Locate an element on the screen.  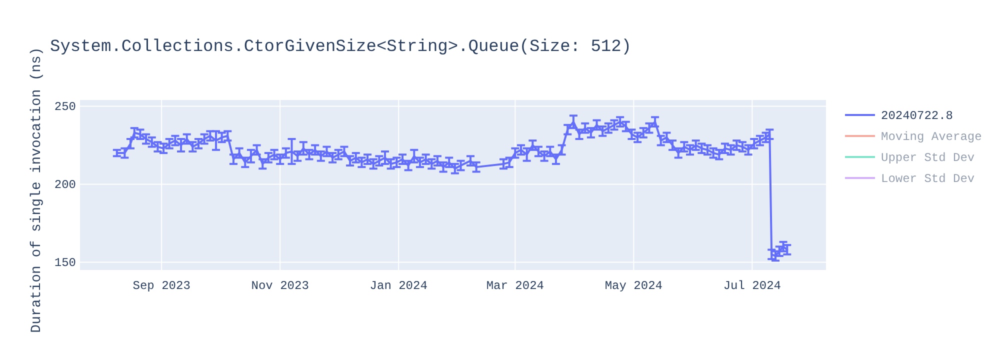
y-tick-label: 200 is located at coordinates (65, 185).